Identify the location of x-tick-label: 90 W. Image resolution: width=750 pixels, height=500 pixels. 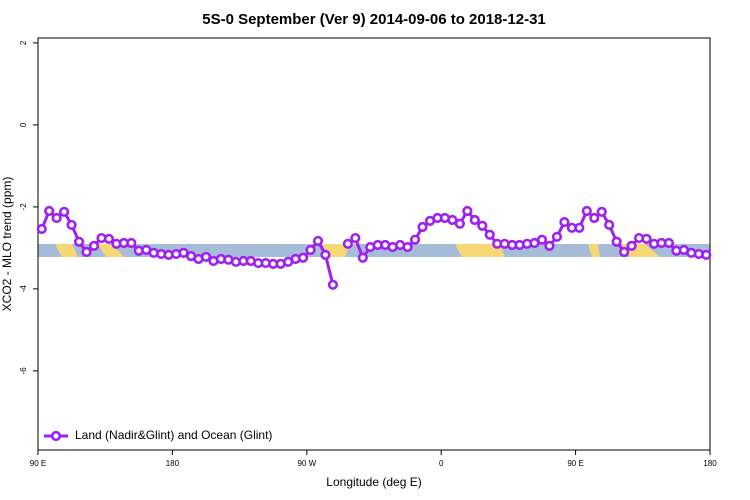
(306, 463).